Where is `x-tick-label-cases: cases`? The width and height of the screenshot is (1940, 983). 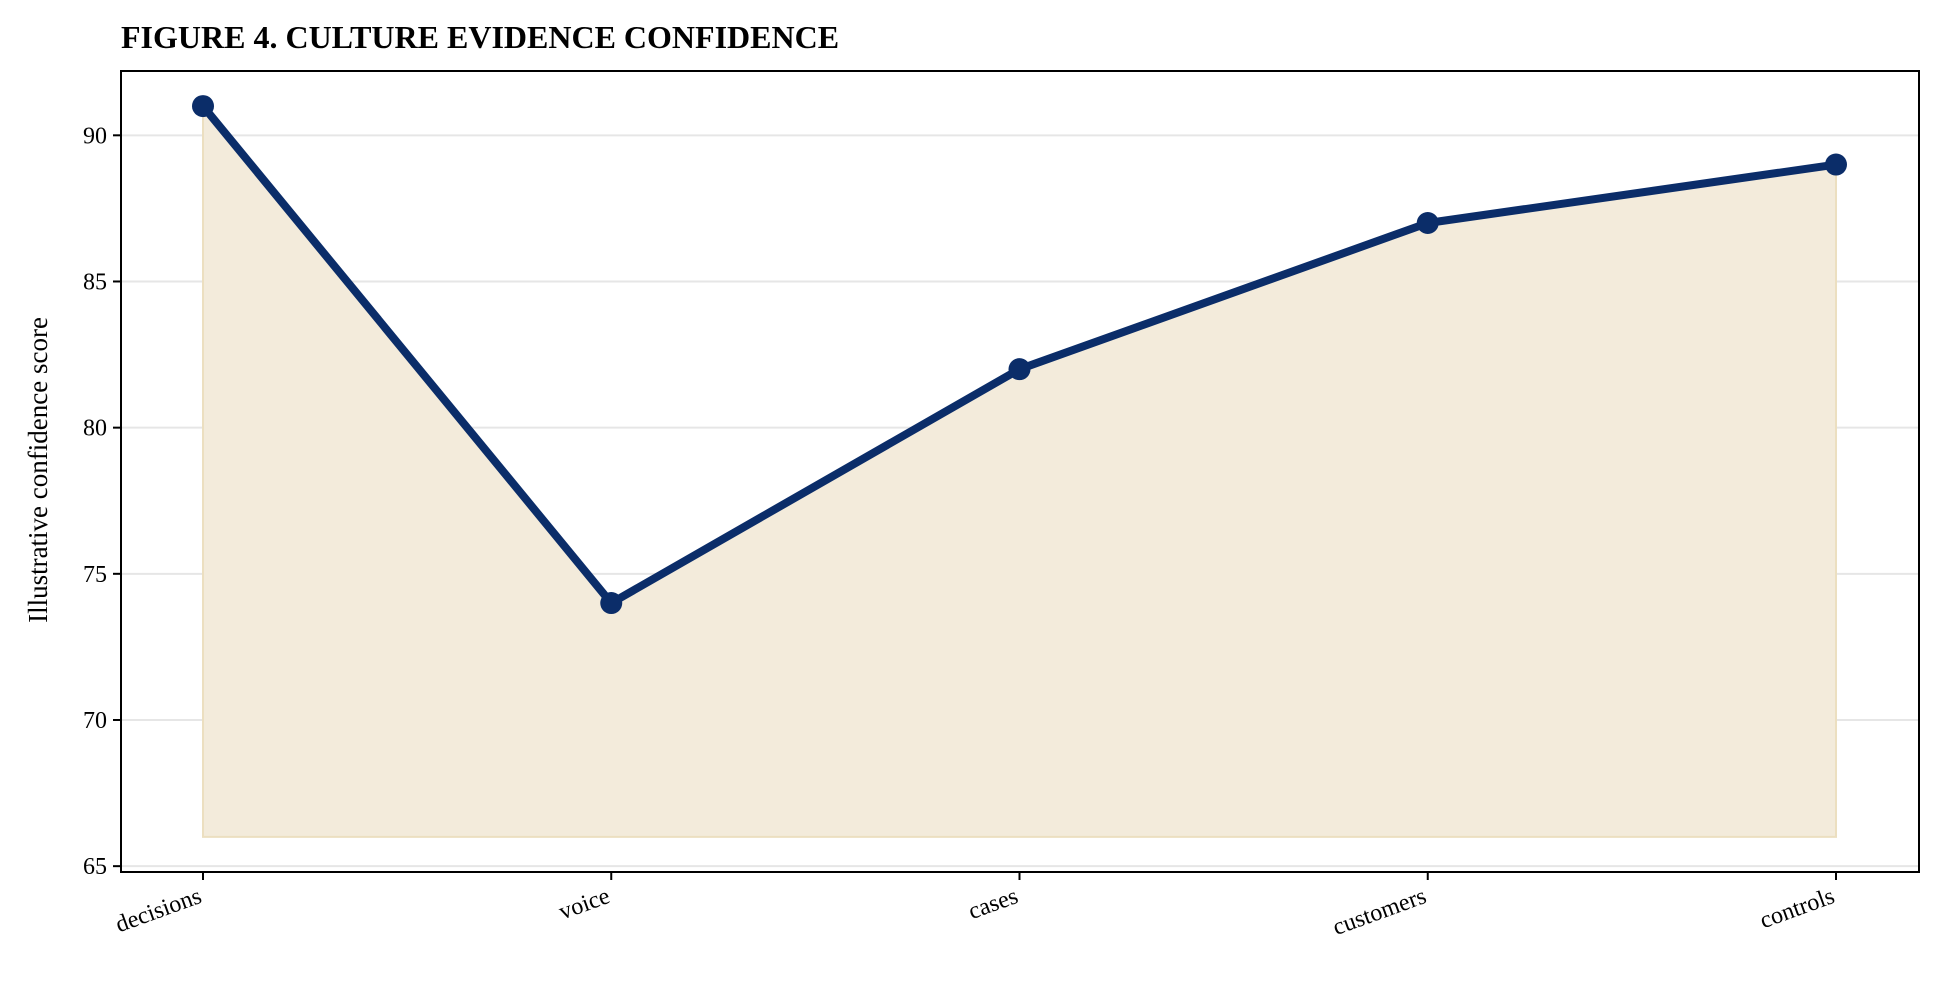 x-tick-label-cases: cases is located at coordinates (993, 904).